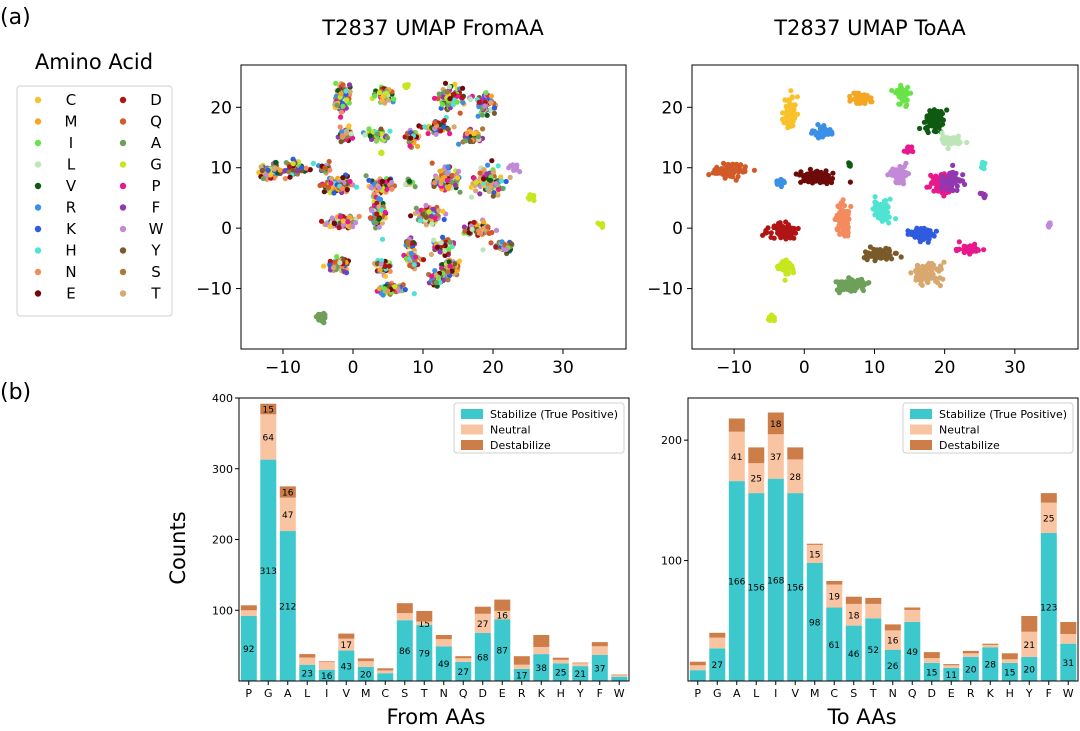 This screenshot has height=731, width=1080. Describe the element at coordinates (599, 644) in the screenshot. I see `bar-F-destabilize` at that location.